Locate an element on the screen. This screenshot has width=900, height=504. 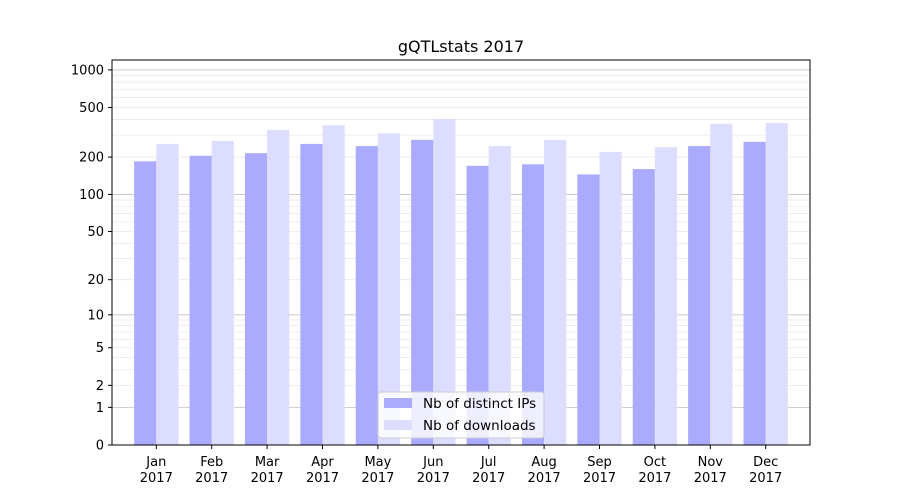
bar-distinct-ips-jan is located at coordinates (145, 303).